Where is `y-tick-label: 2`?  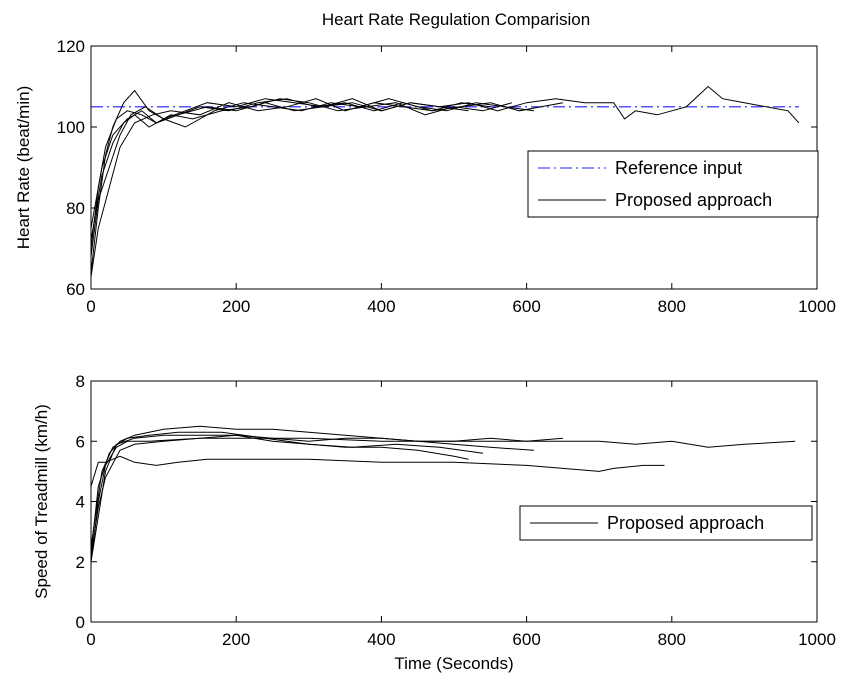 y-tick-label: 2 is located at coordinates (80, 562).